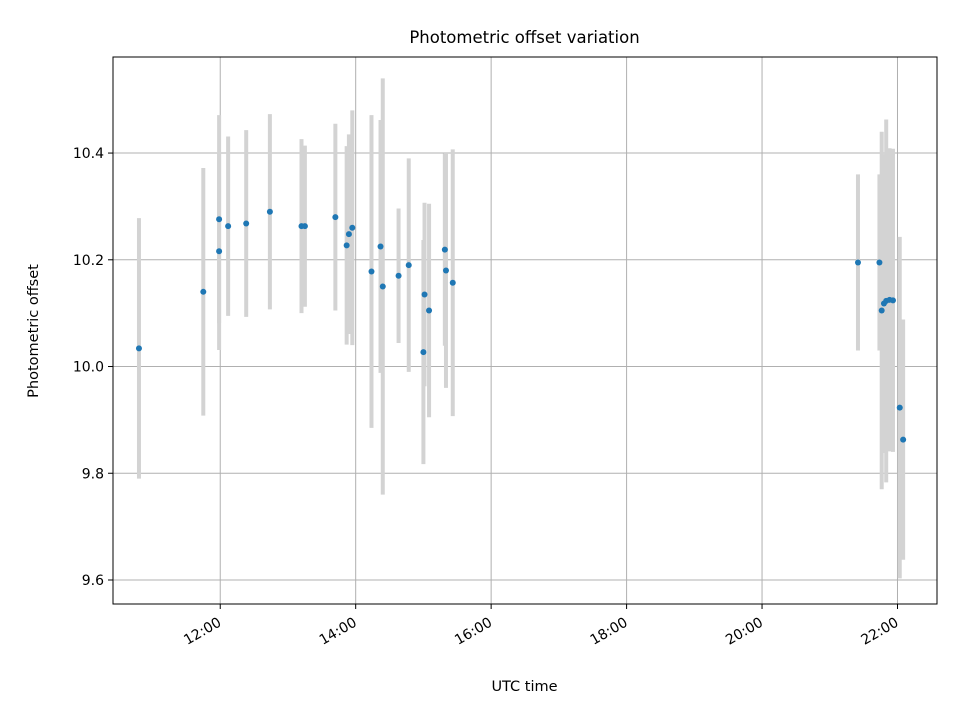 The height and width of the screenshot is (724, 960). I want to click on y-tick-label: 10.2, so click(88, 261).